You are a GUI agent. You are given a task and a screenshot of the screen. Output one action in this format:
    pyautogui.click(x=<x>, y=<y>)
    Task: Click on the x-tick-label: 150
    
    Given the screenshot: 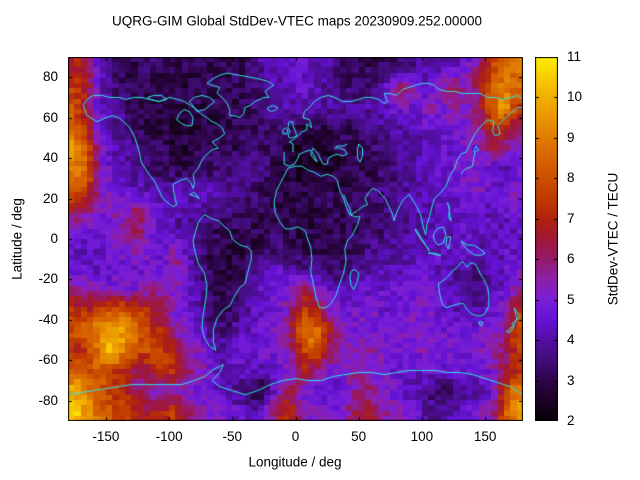 What is the action you would take?
    pyautogui.click(x=485, y=436)
    